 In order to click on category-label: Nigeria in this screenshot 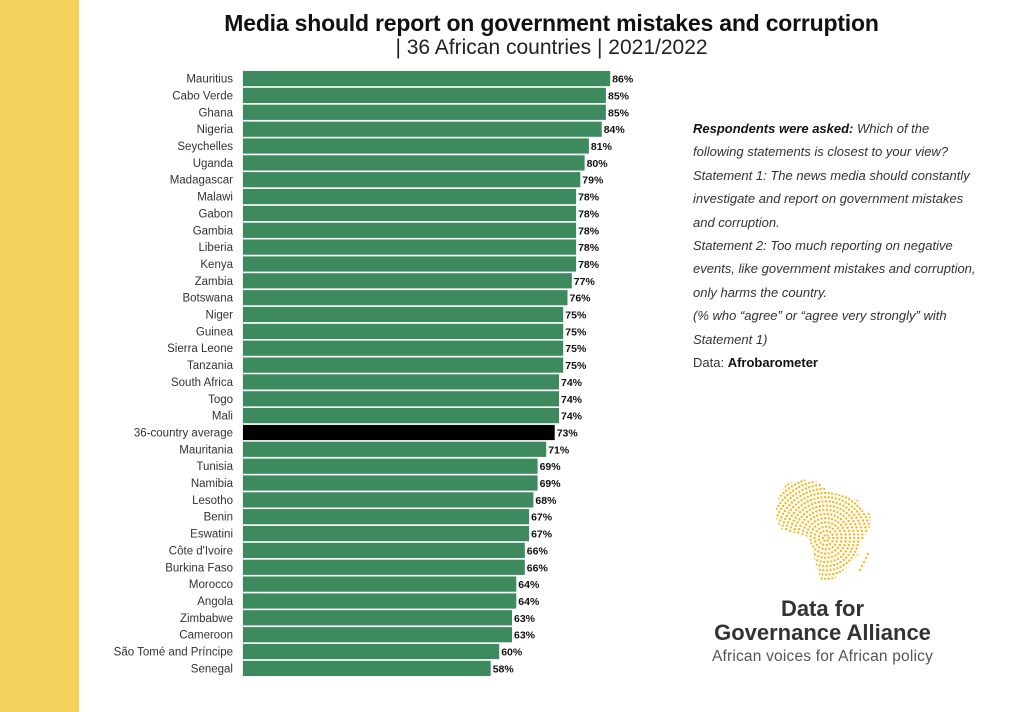, I will do `click(215, 130)`.